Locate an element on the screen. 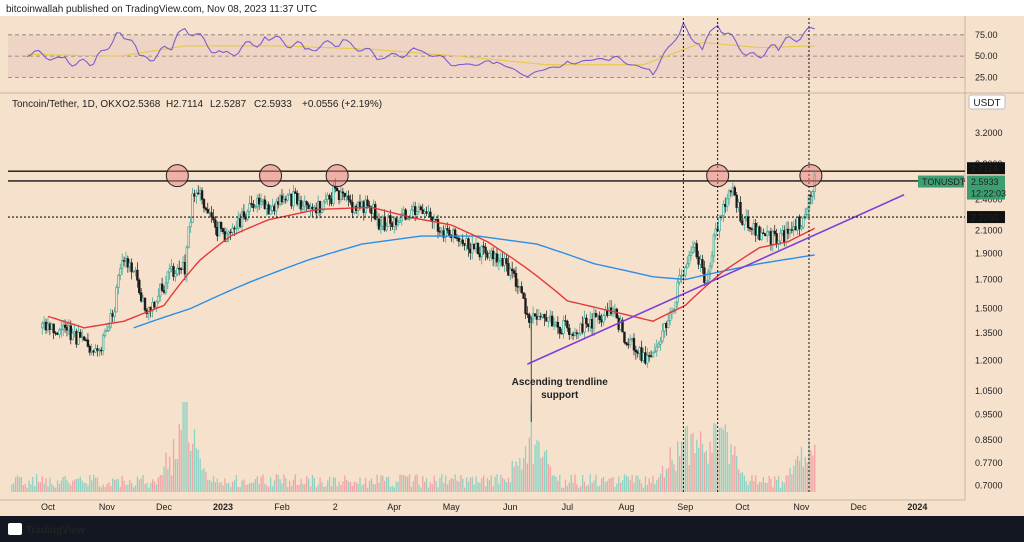 The height and width of the screenshot is (542, 1024). ticker-tag-label: TONUSDT is located at coordinates (944, 182).